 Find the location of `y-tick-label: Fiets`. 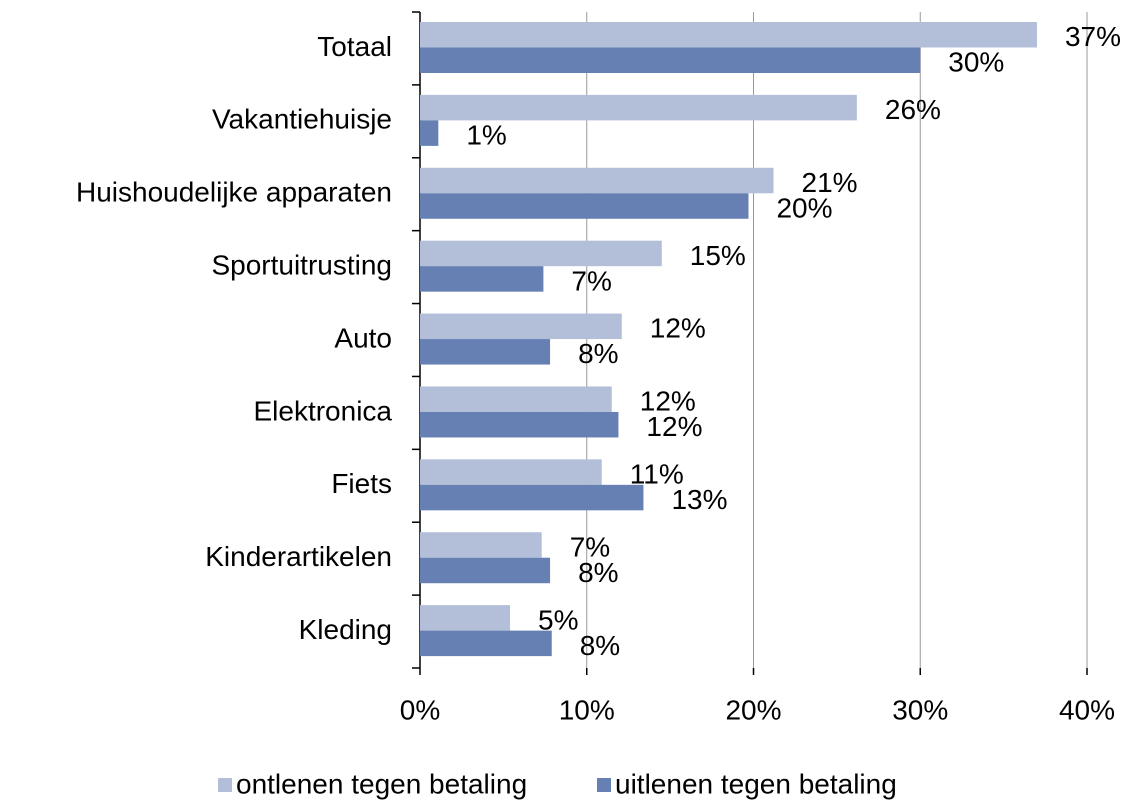

y-tick-label: Fiets is located at coordinates (361, 483).